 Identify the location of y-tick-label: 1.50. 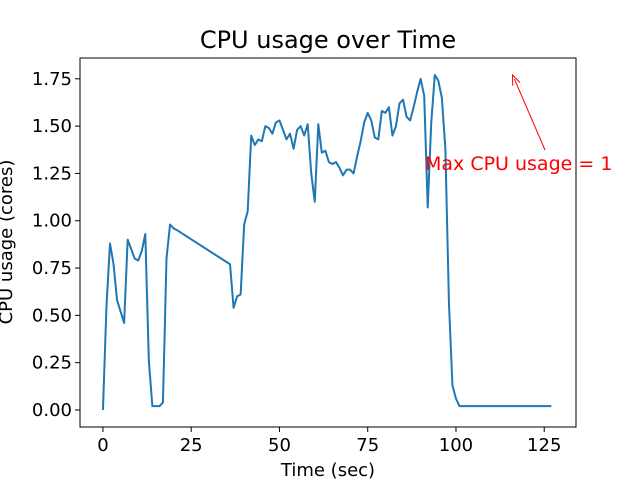
(52, 126).